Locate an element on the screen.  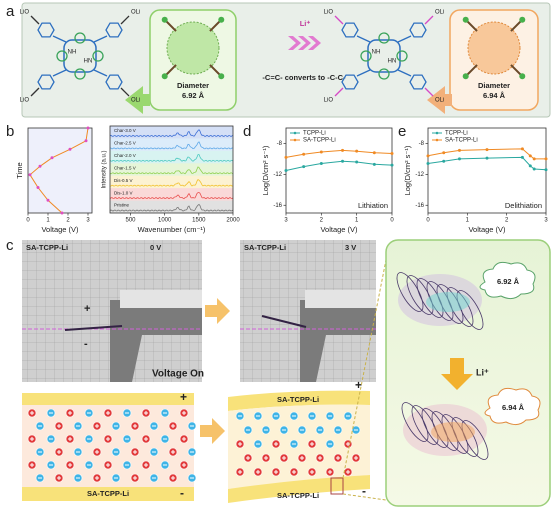
model-label: 6.92 Å is located at coordinates (508, 281).